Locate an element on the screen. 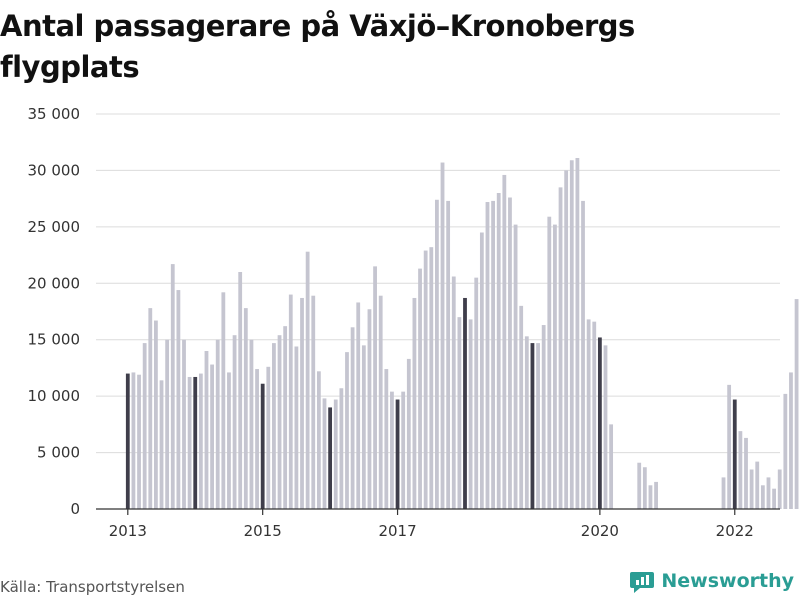 This screenshot has width=800, height=600. x-tick-label: 2017 is located at coordinates (397, 531).